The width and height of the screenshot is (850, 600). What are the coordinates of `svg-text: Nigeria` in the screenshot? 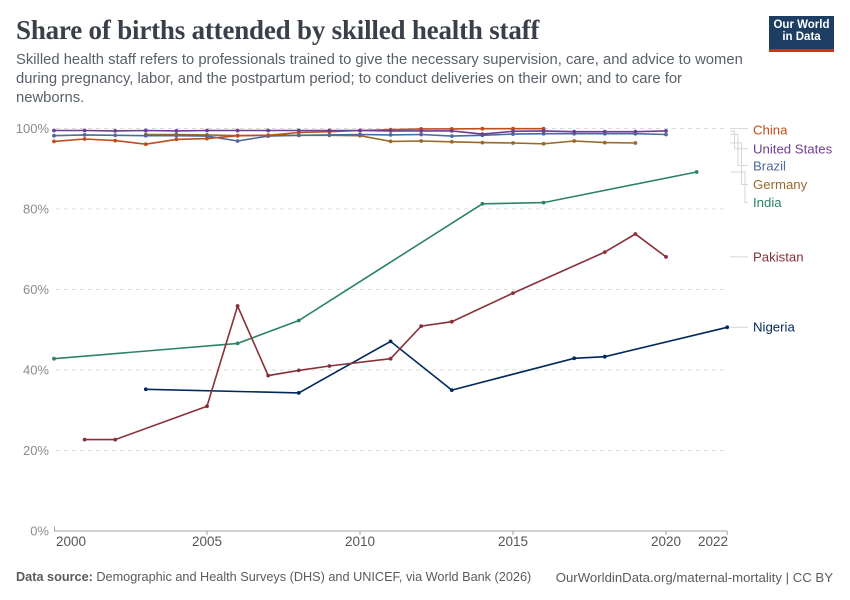 It's located at (774, 327).